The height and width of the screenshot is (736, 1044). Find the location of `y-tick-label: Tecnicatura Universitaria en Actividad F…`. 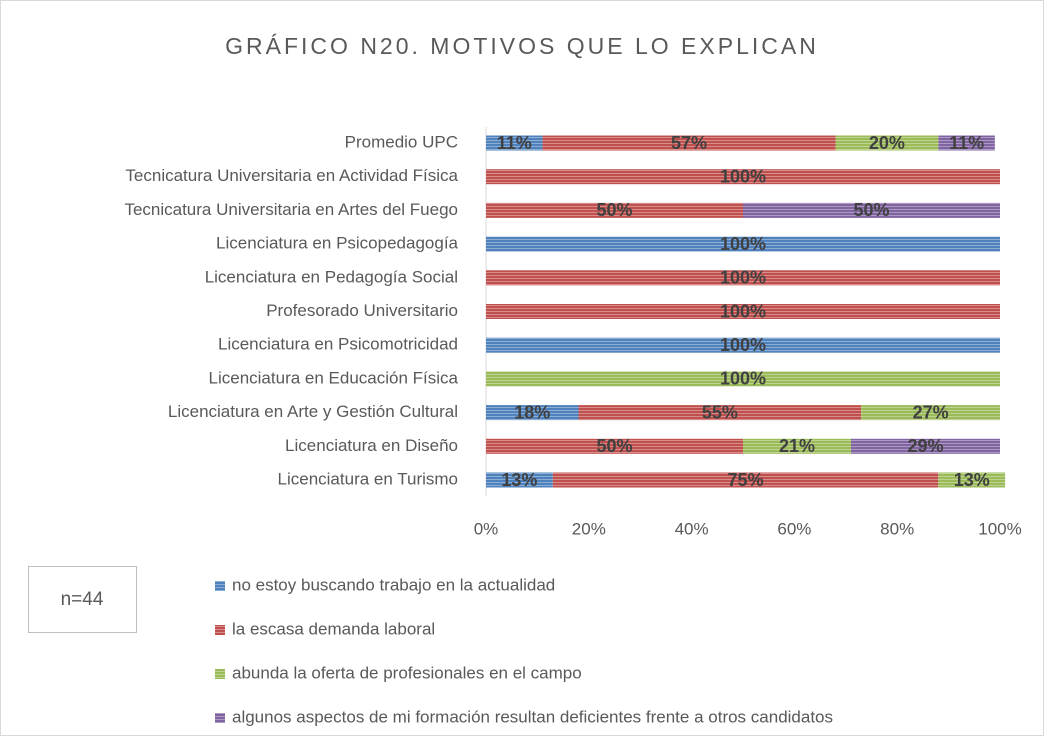

y-tick-label: Tecnicatura Universitaria en Actividad F… is located at coordinates (291, 175).